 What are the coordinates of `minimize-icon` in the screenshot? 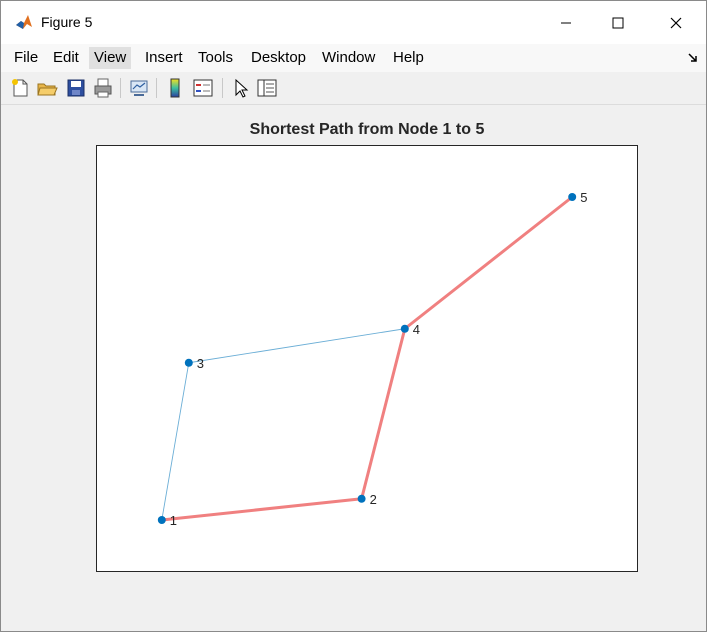 It's located at (566, 22).